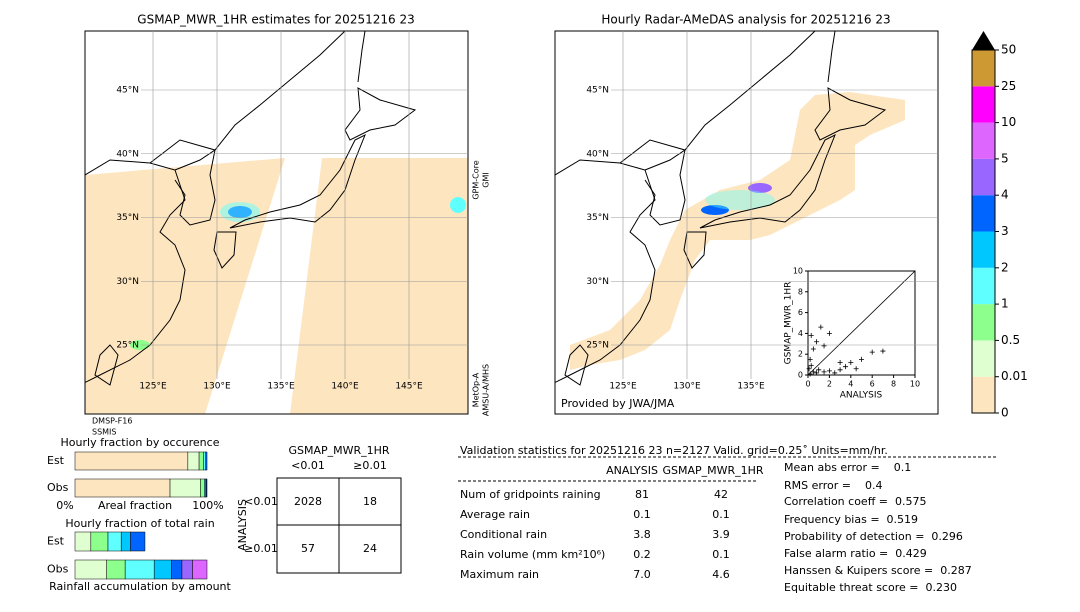 This screenshot has width=1080, height=612. I want to click on cell: 7.0, so click(642, 574).